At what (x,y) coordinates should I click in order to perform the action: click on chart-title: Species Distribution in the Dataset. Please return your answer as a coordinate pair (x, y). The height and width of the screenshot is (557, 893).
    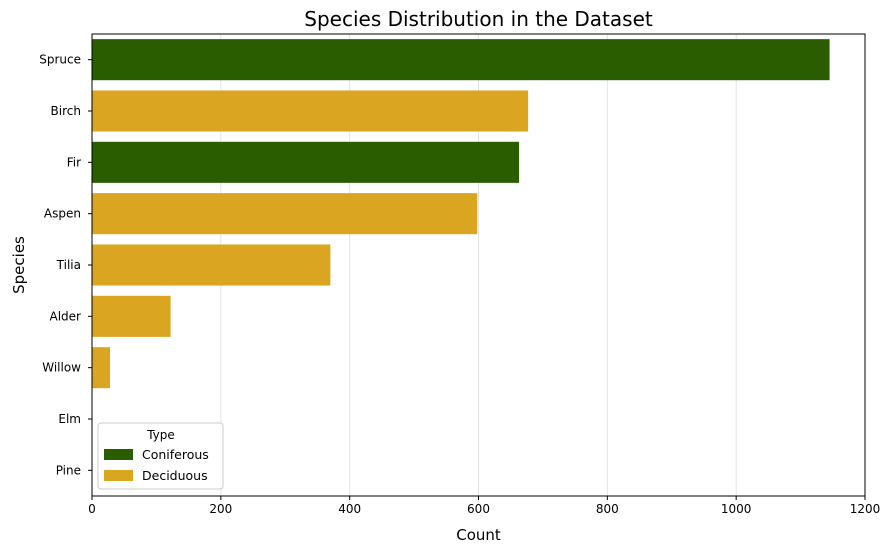
    Looking at the image, I should click on (478, 19).